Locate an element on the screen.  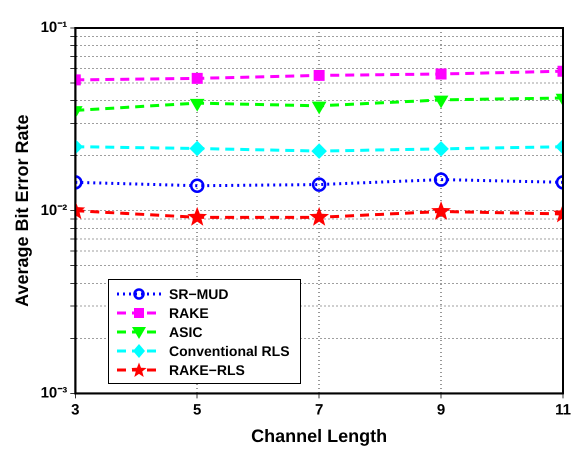
y-tick-label: 10⁻¹ is located at coordinates (54, 27).